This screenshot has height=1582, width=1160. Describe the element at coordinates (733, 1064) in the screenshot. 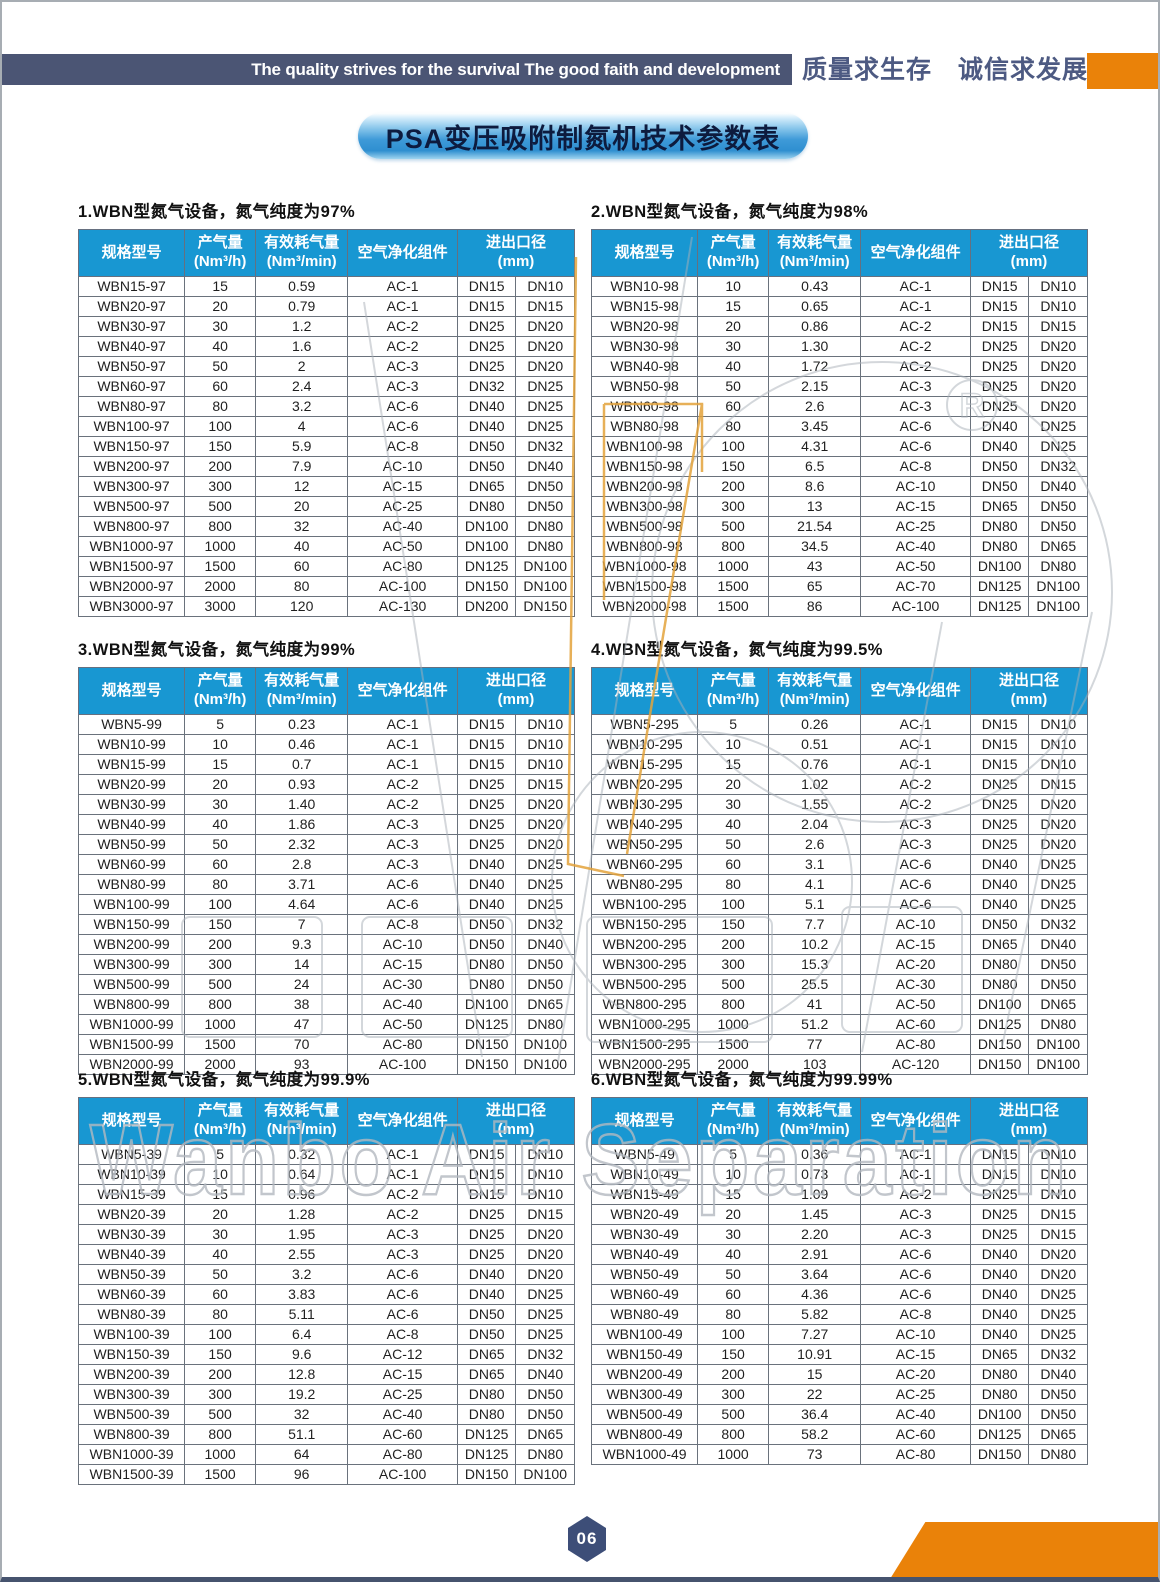

I see `table-cell: 2000` at that location.